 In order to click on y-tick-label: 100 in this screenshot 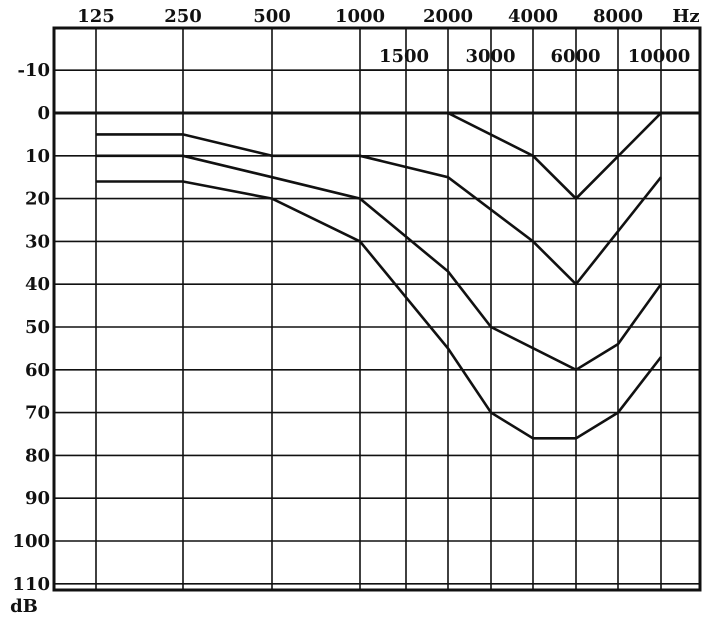, I will do `click(31, 541)`.